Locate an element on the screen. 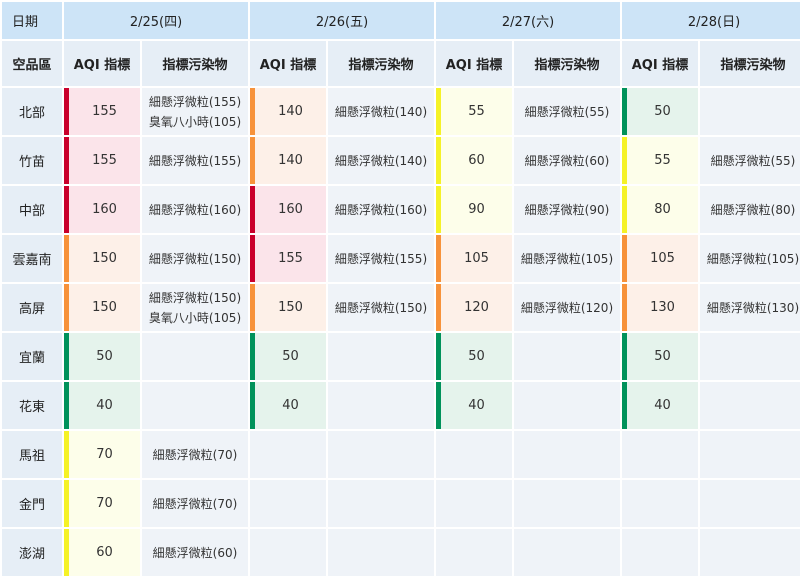 This screenshot has width=800, height=578. aqi-value: 60 is located at coordinates (102, 552).